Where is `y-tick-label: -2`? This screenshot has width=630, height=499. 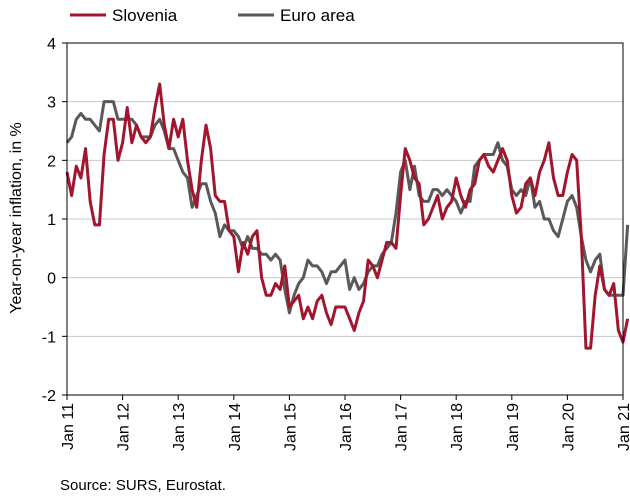
y-tick-label: -2 is located at coordinates (49, 396).